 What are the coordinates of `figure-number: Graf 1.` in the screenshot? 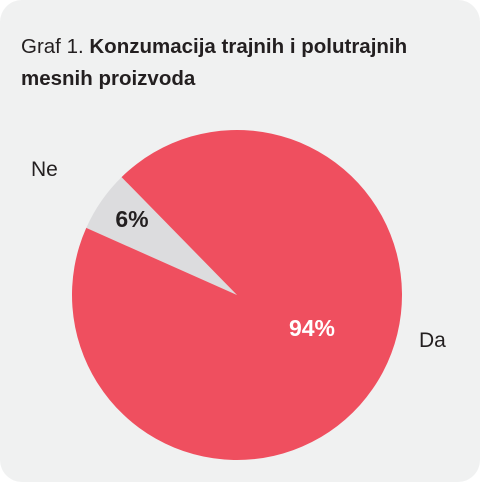 It's located at (52, 46).